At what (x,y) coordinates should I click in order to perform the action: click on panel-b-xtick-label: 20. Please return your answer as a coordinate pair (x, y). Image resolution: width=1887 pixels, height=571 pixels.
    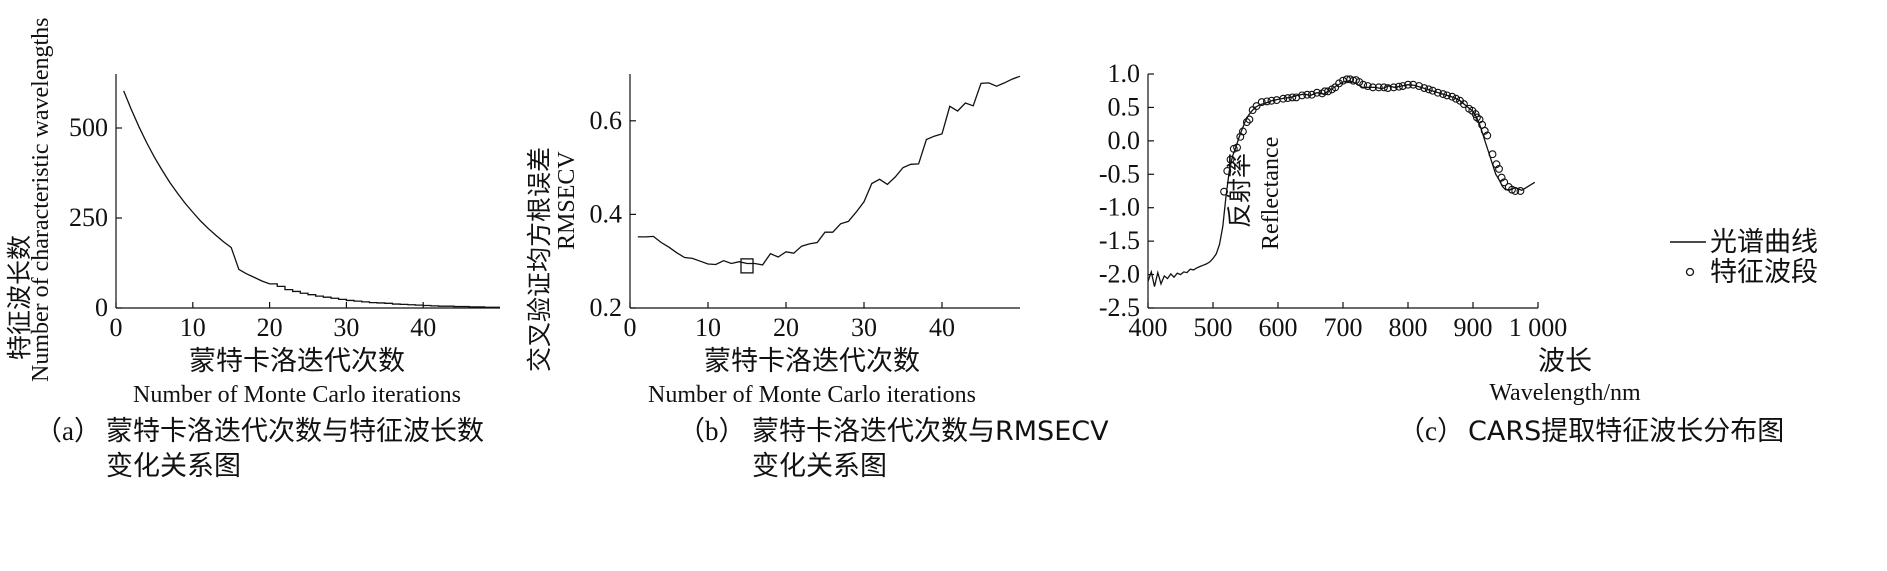
    Looking at the image, I should click on (786, 327).